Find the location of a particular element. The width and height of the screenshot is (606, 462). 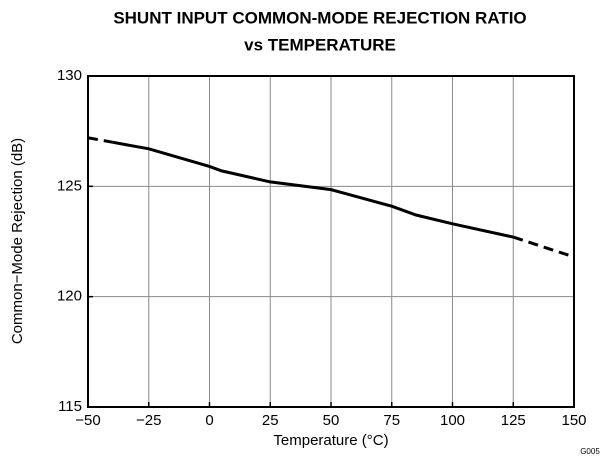

chart-title: SHUNT INPUT COMMON-MODE REJECTION RATIO is located at coordinates (319, 17).